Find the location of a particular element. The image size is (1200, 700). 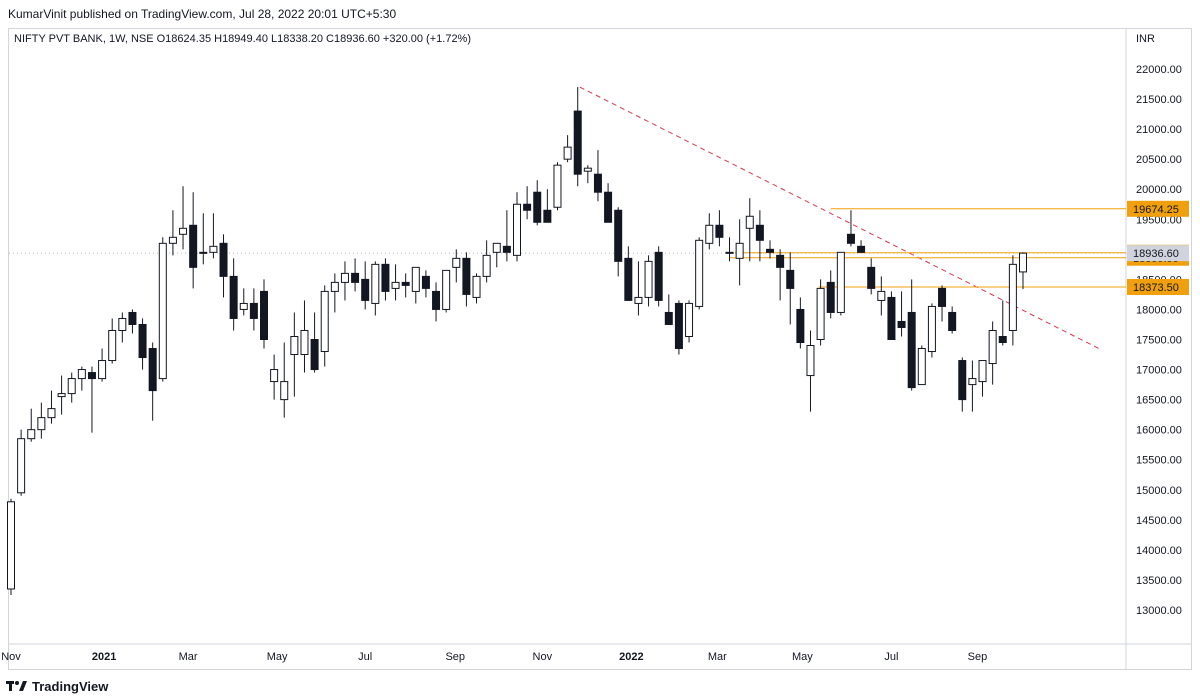

price-tick-label: 20000.00 is located at coordinates (1159, 190).